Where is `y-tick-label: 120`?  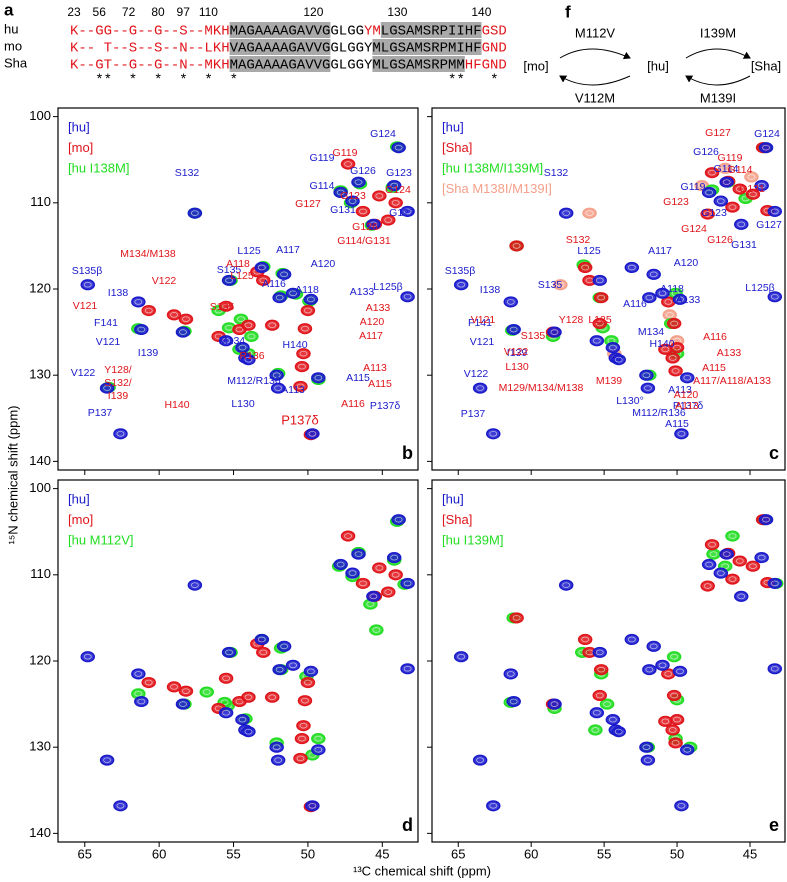
y-tick-label: 120 is located at coordinates (40, 659).